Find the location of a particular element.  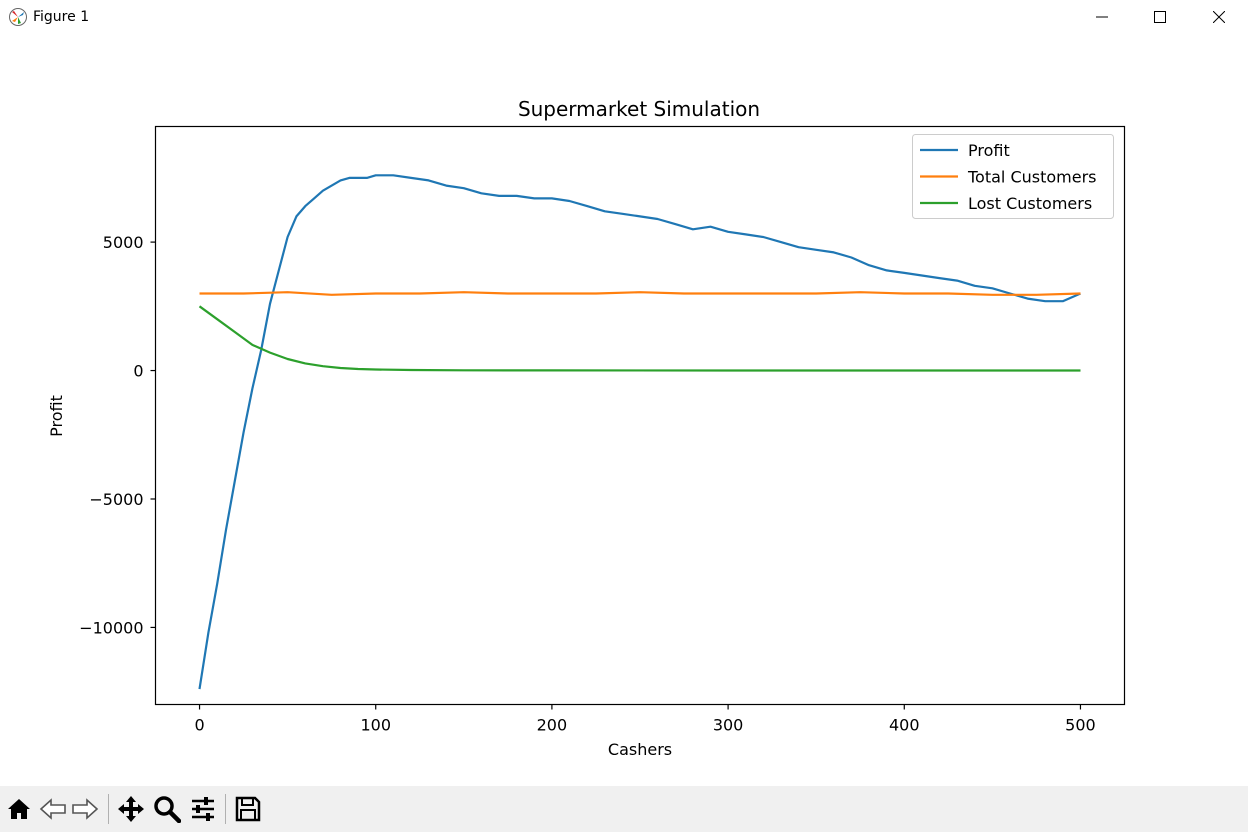

legend-frame is located at coordinates (1013, 176).